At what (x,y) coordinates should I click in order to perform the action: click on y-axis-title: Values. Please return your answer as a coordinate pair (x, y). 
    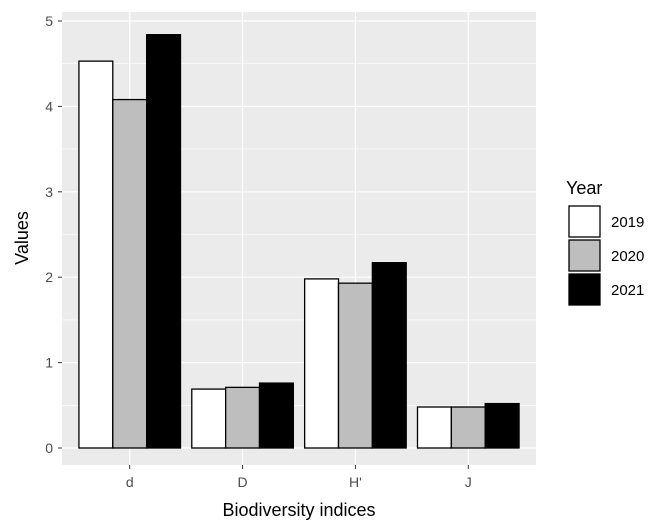
    Looking at the image, I should click on (22, 238).